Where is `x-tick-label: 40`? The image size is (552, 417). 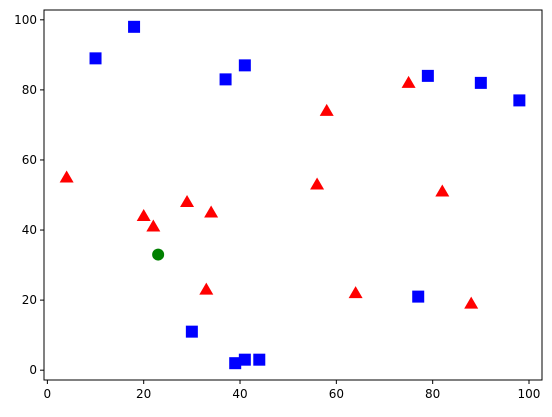
x-tick-label: 40 is located at coordinates (239, 394).